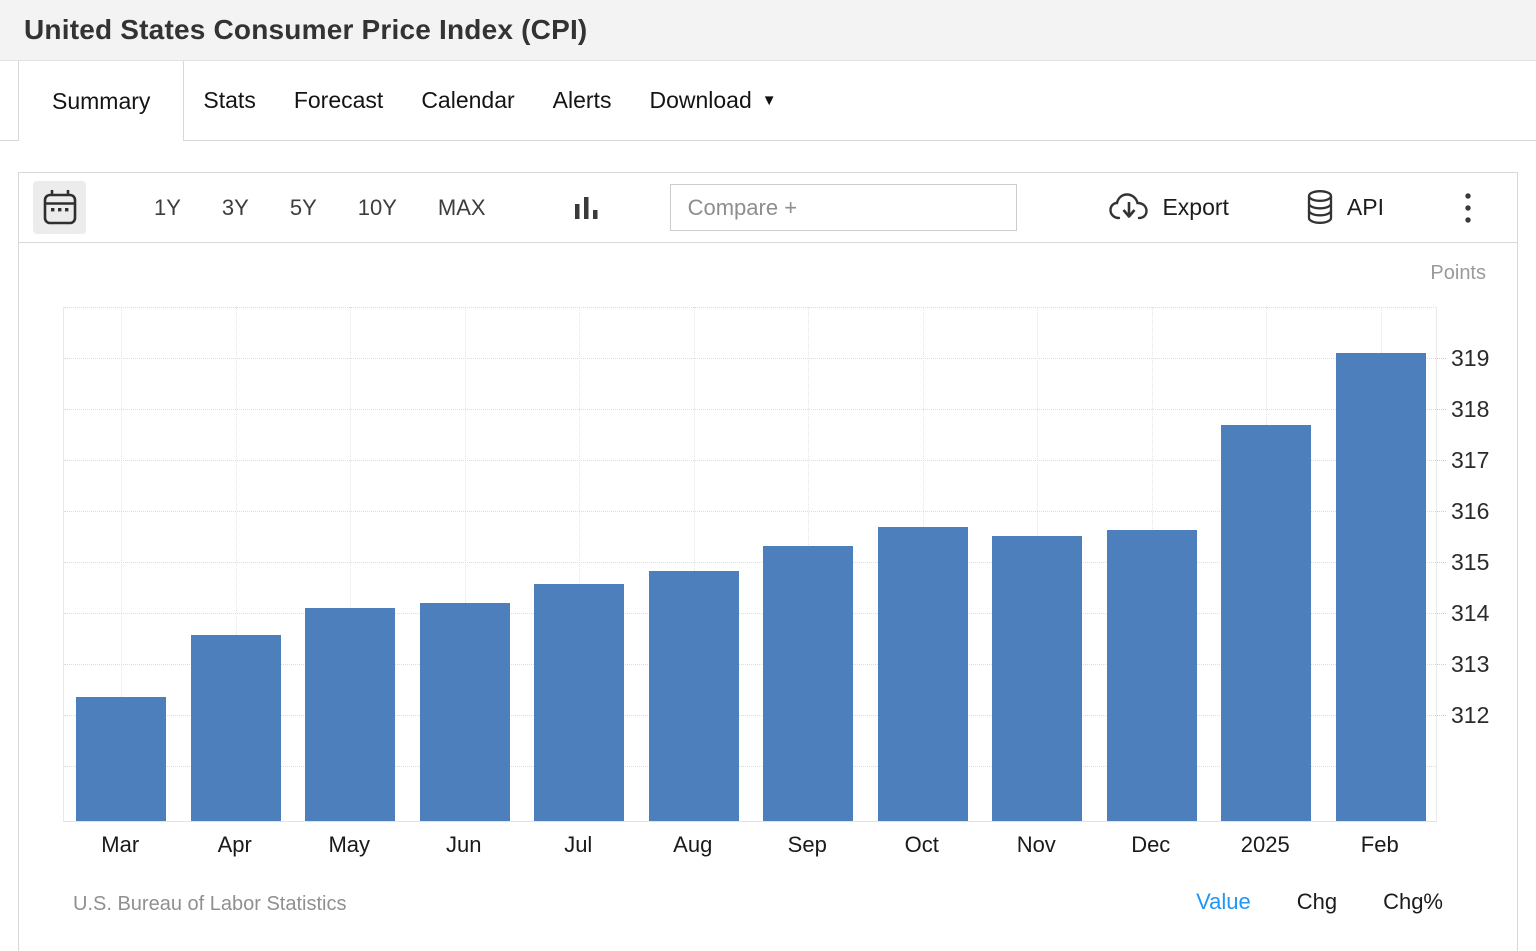  What do you see at coordinates (921, 844) in the screenshot?
I see `x-axis-label-oct: Oct` at bounding box center [921, 844].